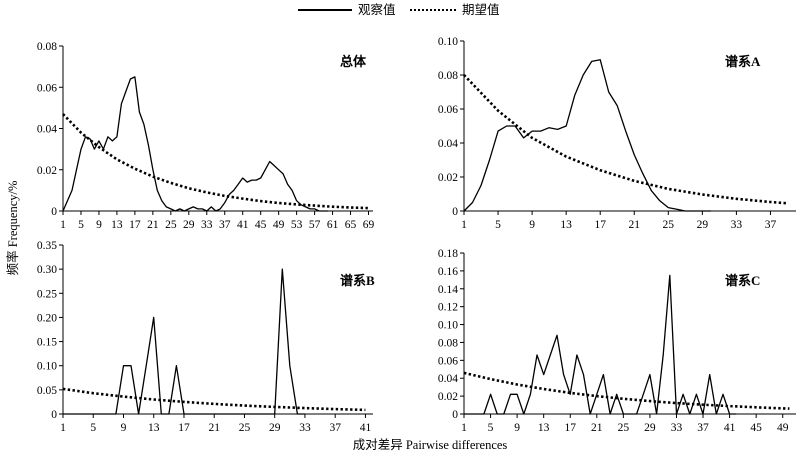 This screenshot has width=800, height=455. What do you see at coordinates (12, 228) in the screenshot?
I see `y-axis-title: 频率 Frequency/%` at bounding box center [12, 228].